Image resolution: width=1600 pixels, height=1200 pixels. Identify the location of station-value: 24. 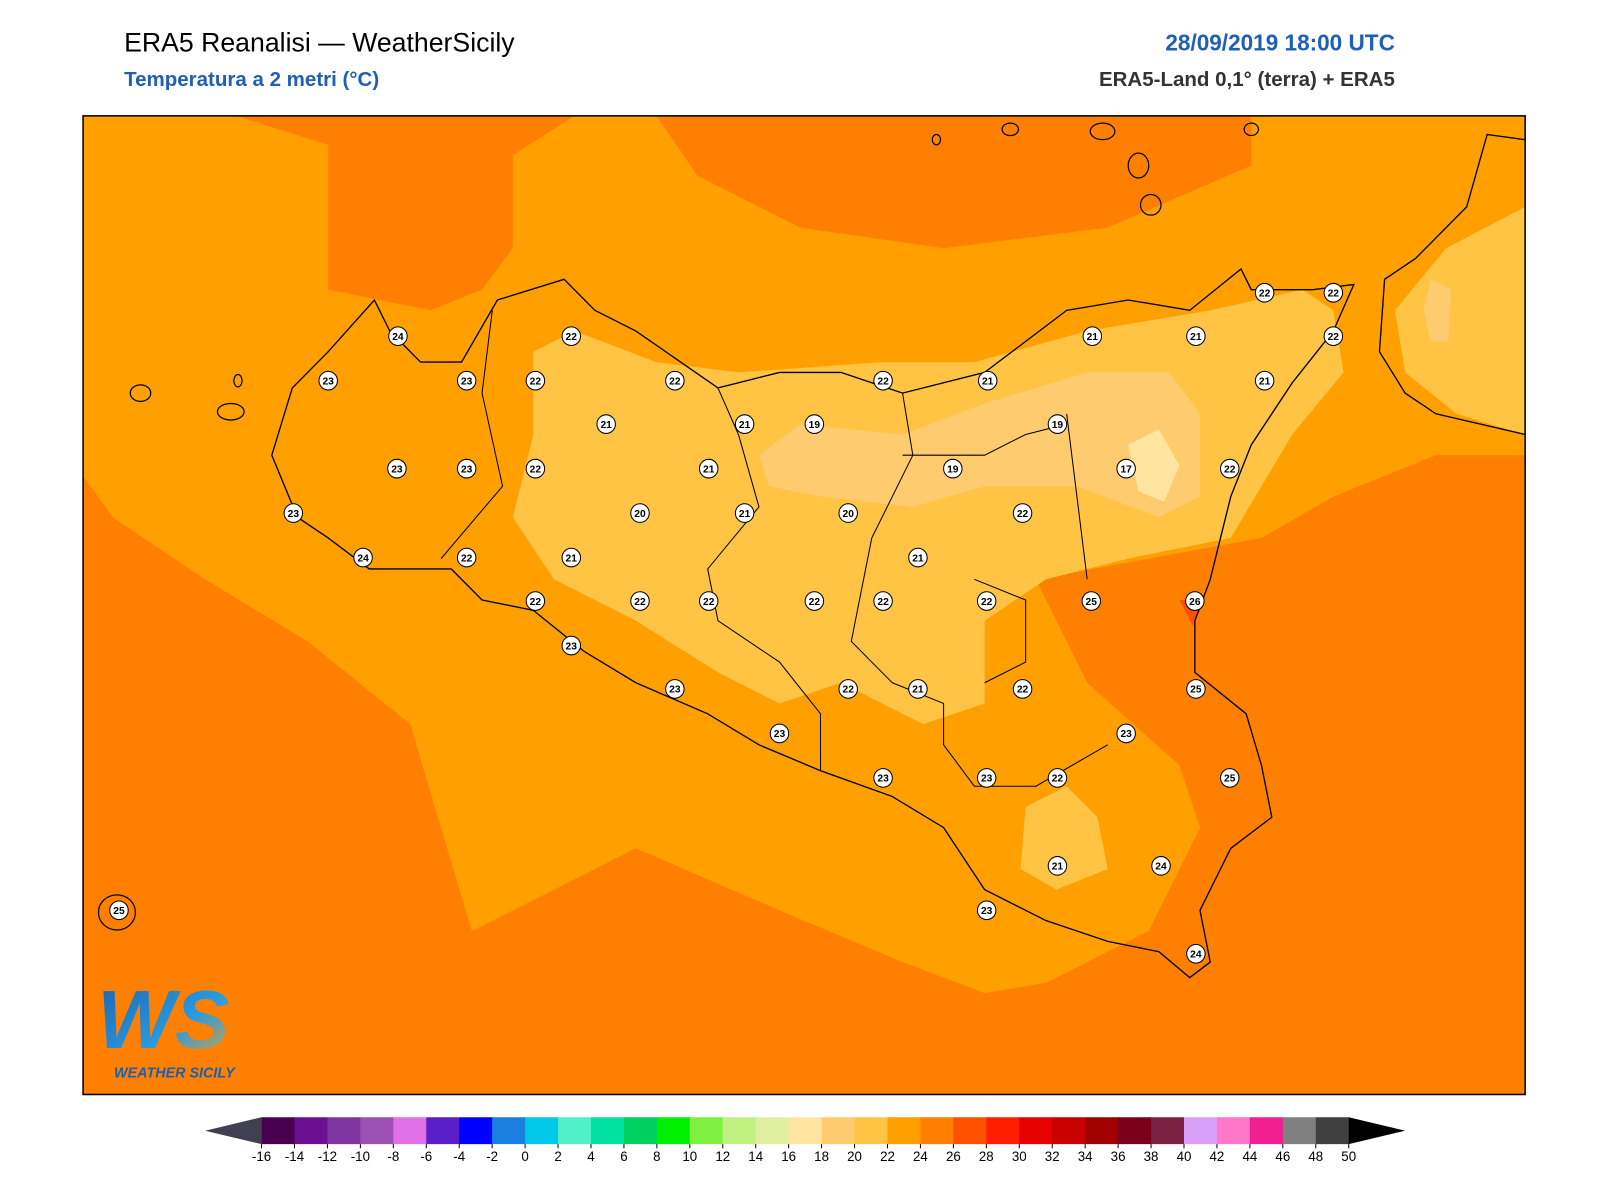
(1161, 867).